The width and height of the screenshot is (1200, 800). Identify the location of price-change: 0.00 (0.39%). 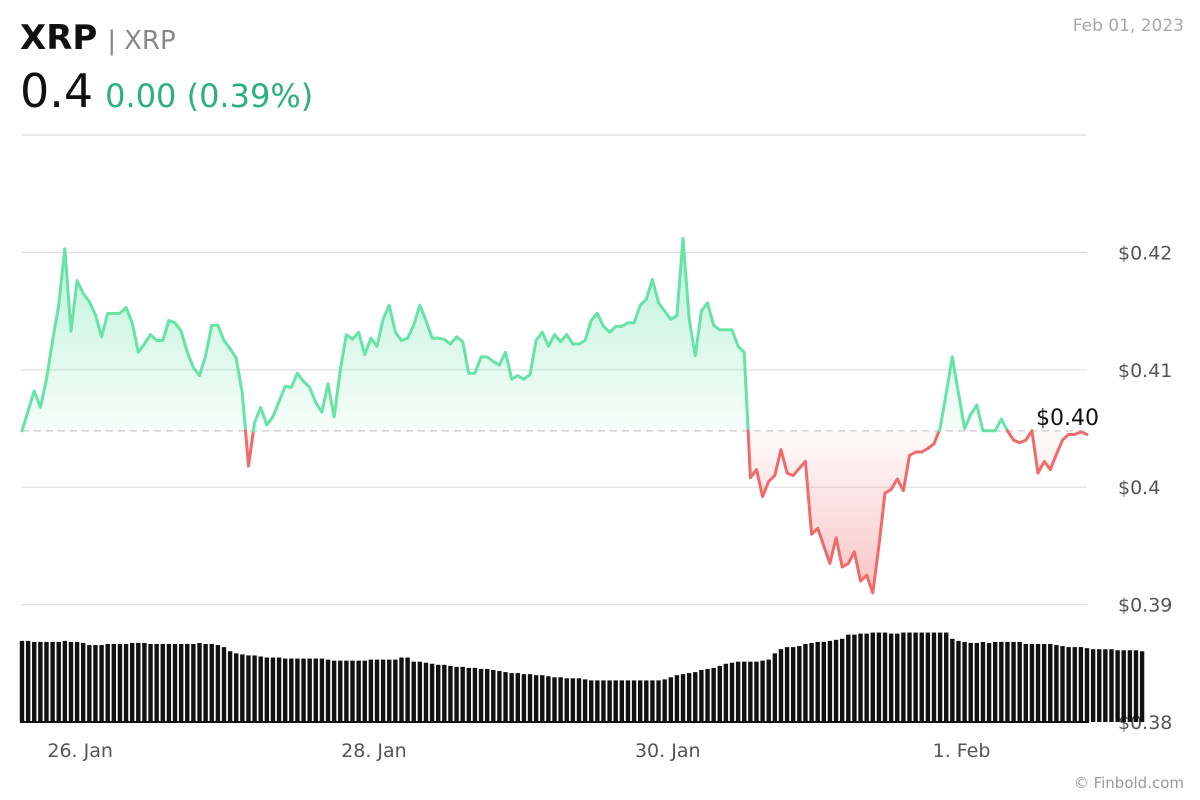
(209, 96).